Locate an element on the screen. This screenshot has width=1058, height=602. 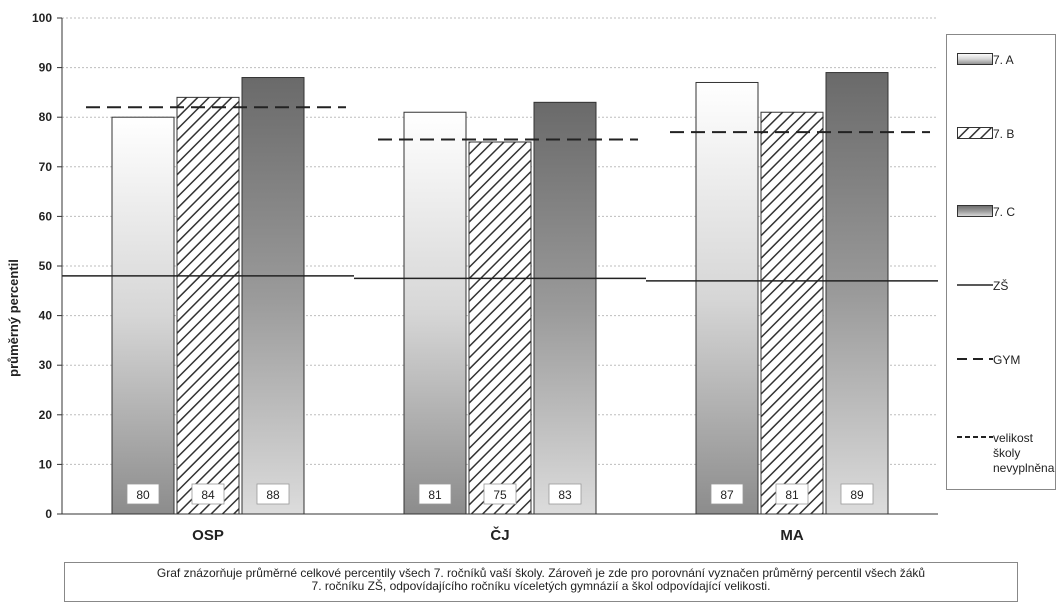
y-tick-label: 100 is located at coordinates (42, 18).